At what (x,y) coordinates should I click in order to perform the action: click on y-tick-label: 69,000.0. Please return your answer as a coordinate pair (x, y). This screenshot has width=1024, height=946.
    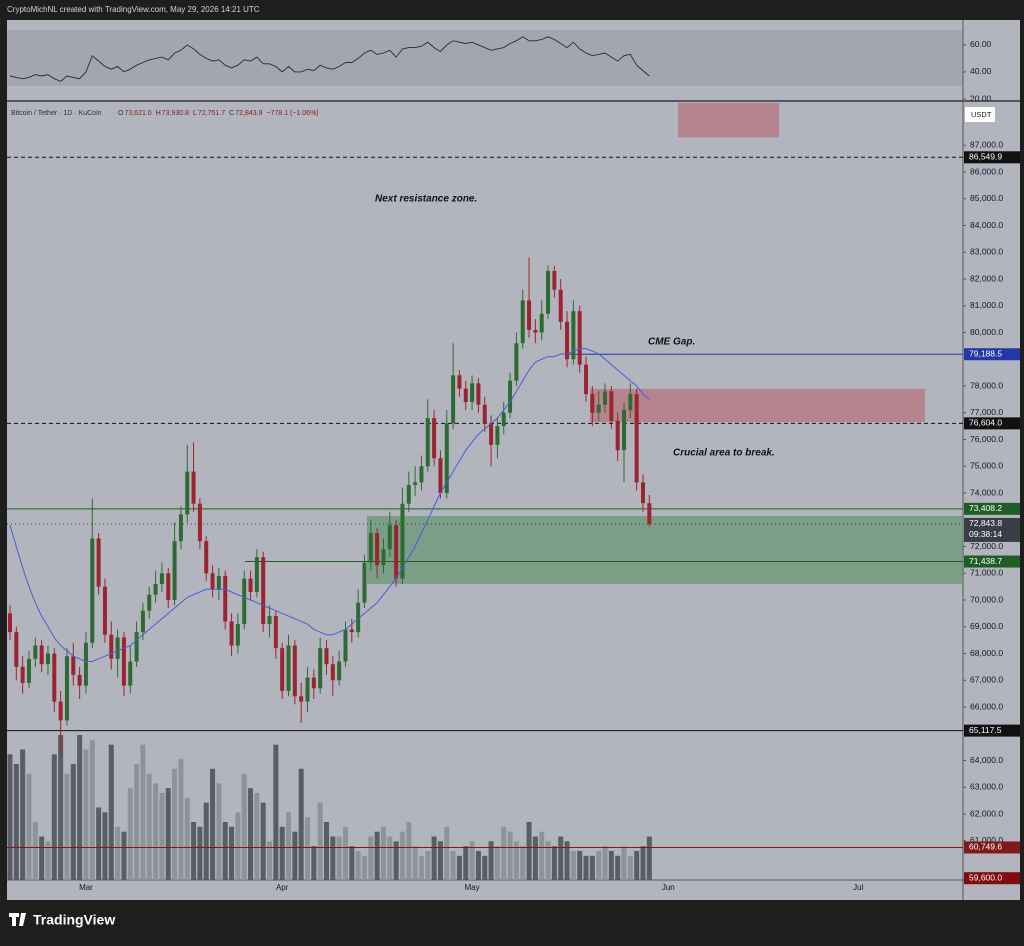
    Looking at the image, I should click on (986, 626).